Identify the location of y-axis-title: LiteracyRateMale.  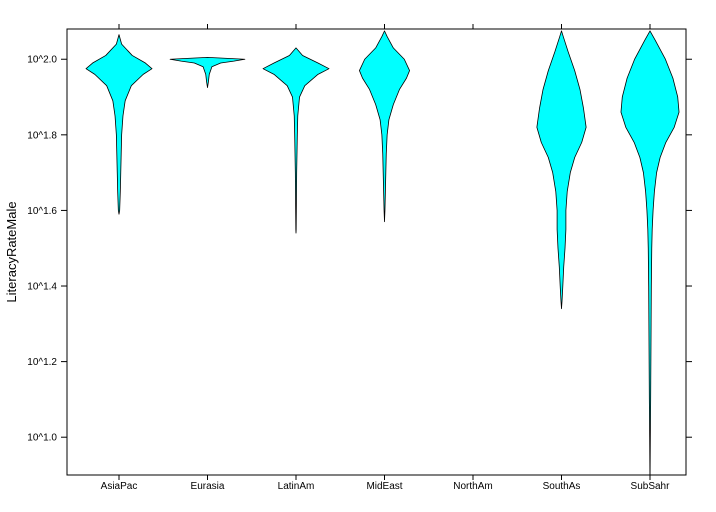
(11, 251).